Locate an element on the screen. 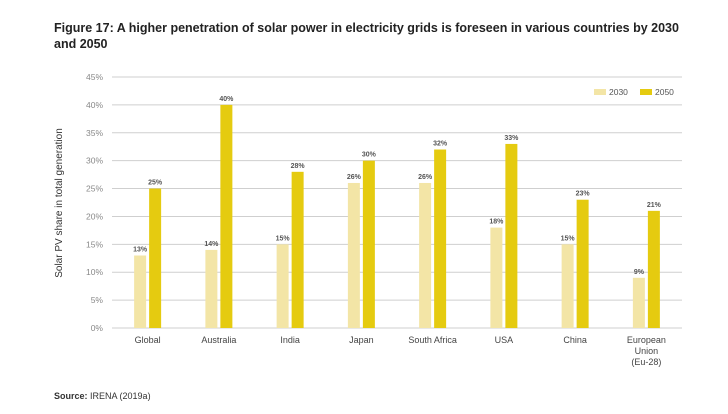 This screenshot has width=728, height=414. data-label: 33% is located at coordinates (511, 138).